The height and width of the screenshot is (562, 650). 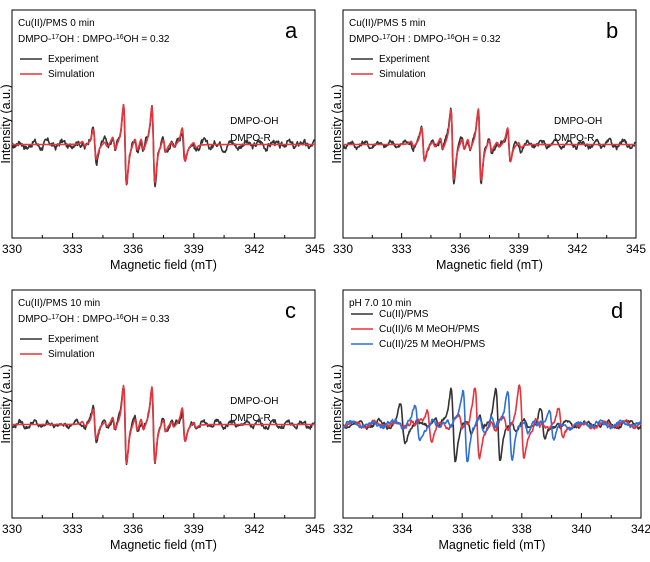 I want to click on series-line-cu-ii-6-m-meoh-pms, so click(x=492, y=422).